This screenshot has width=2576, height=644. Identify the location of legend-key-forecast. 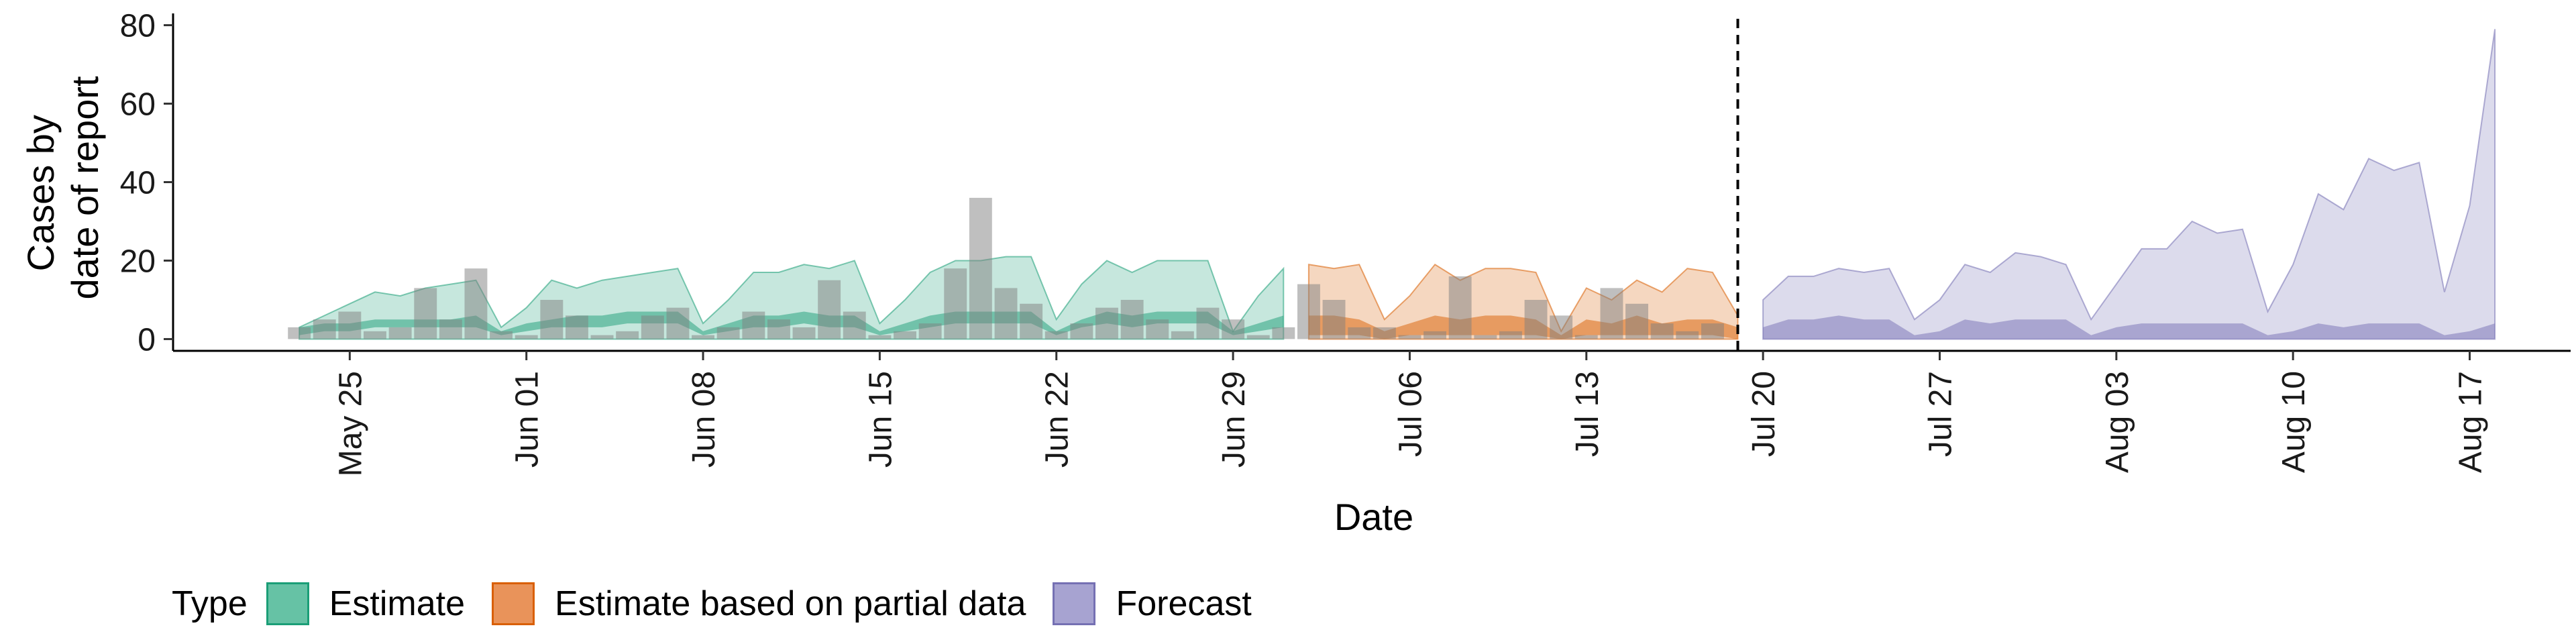
(1074, 603).